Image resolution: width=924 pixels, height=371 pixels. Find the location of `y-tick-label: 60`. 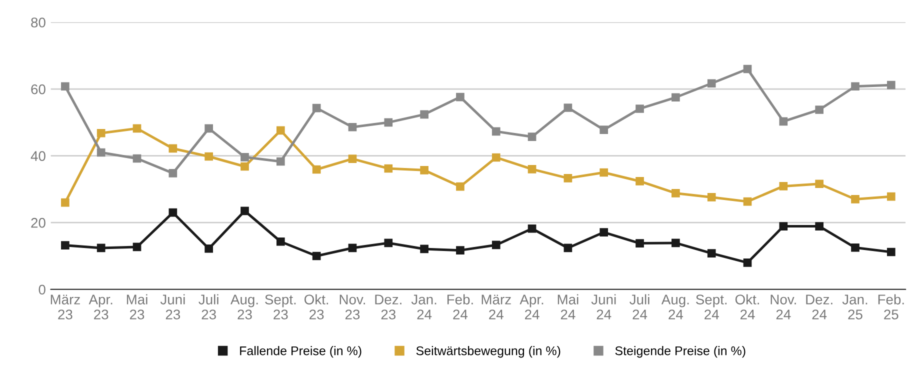

y-tick-label: 60 is located at coordinates (38, 89).